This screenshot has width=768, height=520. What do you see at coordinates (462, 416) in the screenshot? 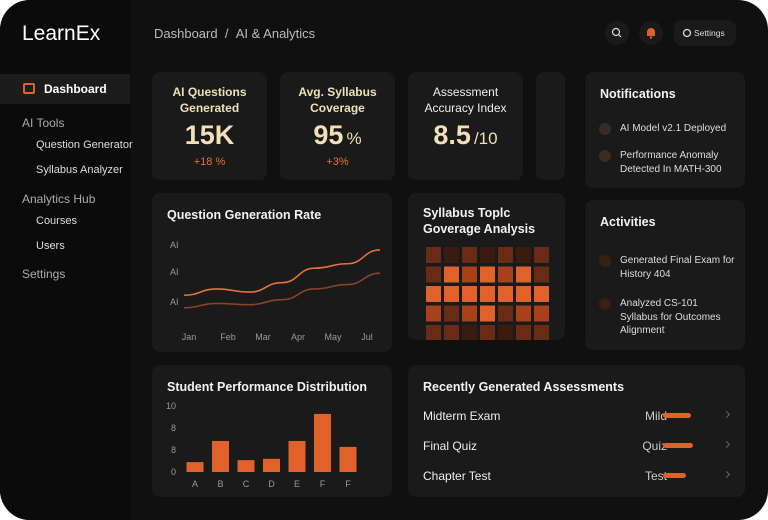
I see `assessment-name: Midterm Exam` at bounding box center [462, 416].